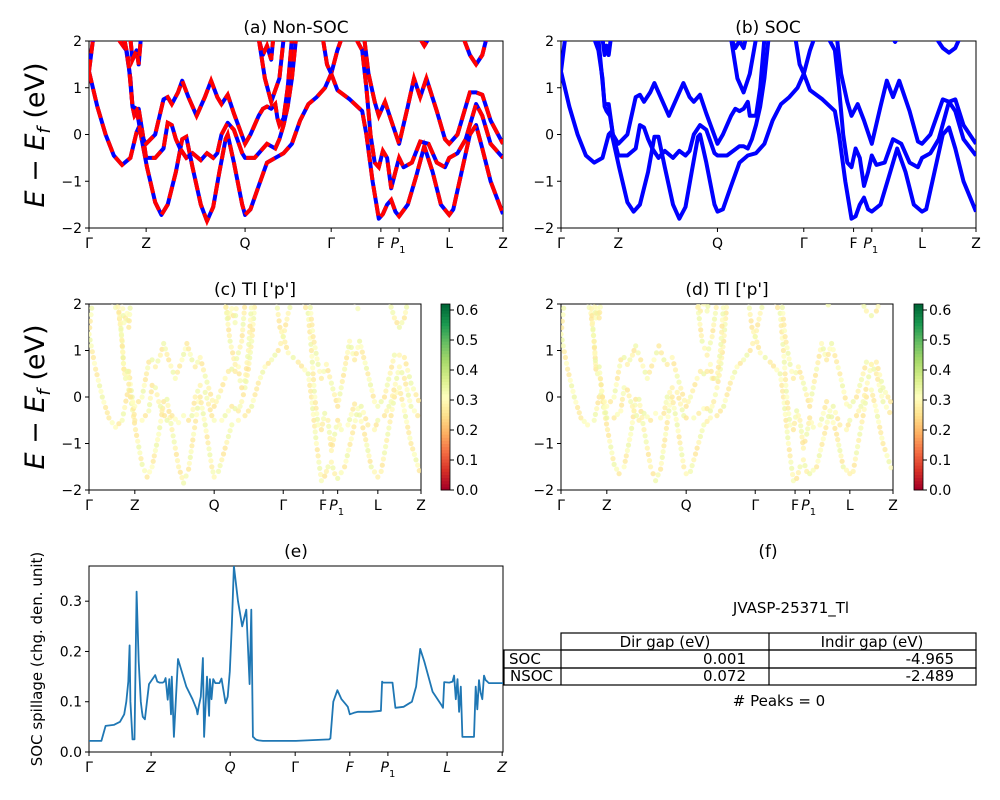  What do you see at coordinates (727, 394) in the screenshot?
I see `projection-points` at bounding box center [727, 394].